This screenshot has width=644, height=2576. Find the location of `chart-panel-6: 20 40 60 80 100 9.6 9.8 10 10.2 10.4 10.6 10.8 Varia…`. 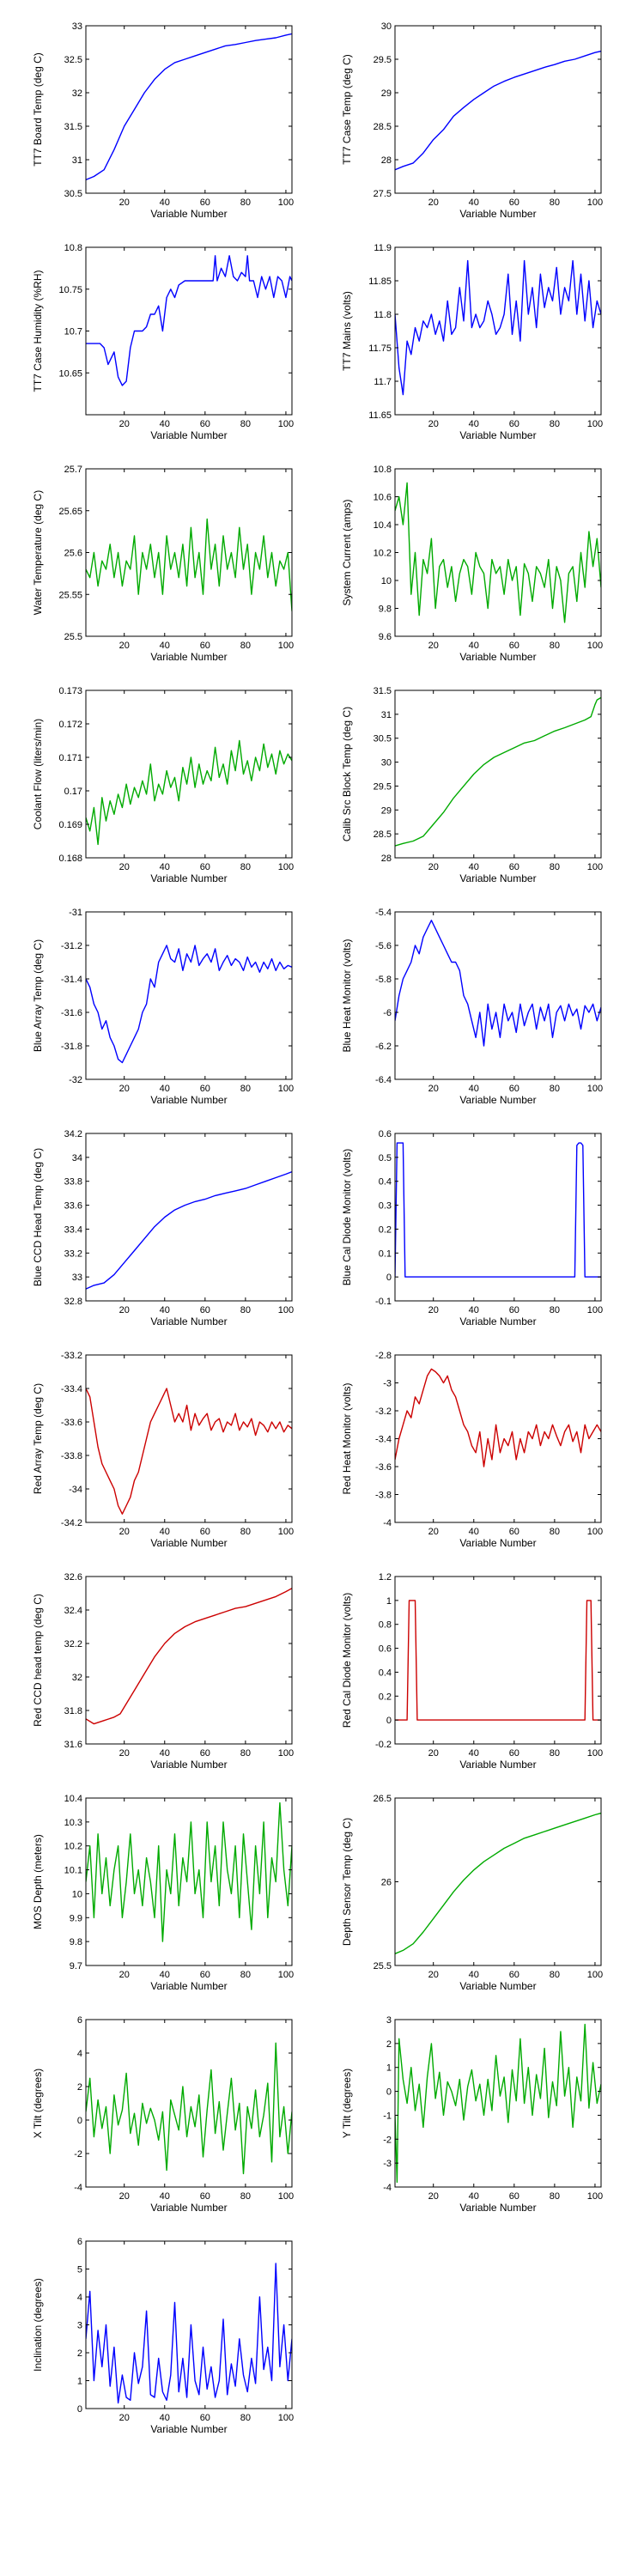

chart-panel-6: 20 40 60 80 100 9.6 9.8 10 10.2 10.4 10.6 10.8 Varia… is located at coordinates (472, 564).